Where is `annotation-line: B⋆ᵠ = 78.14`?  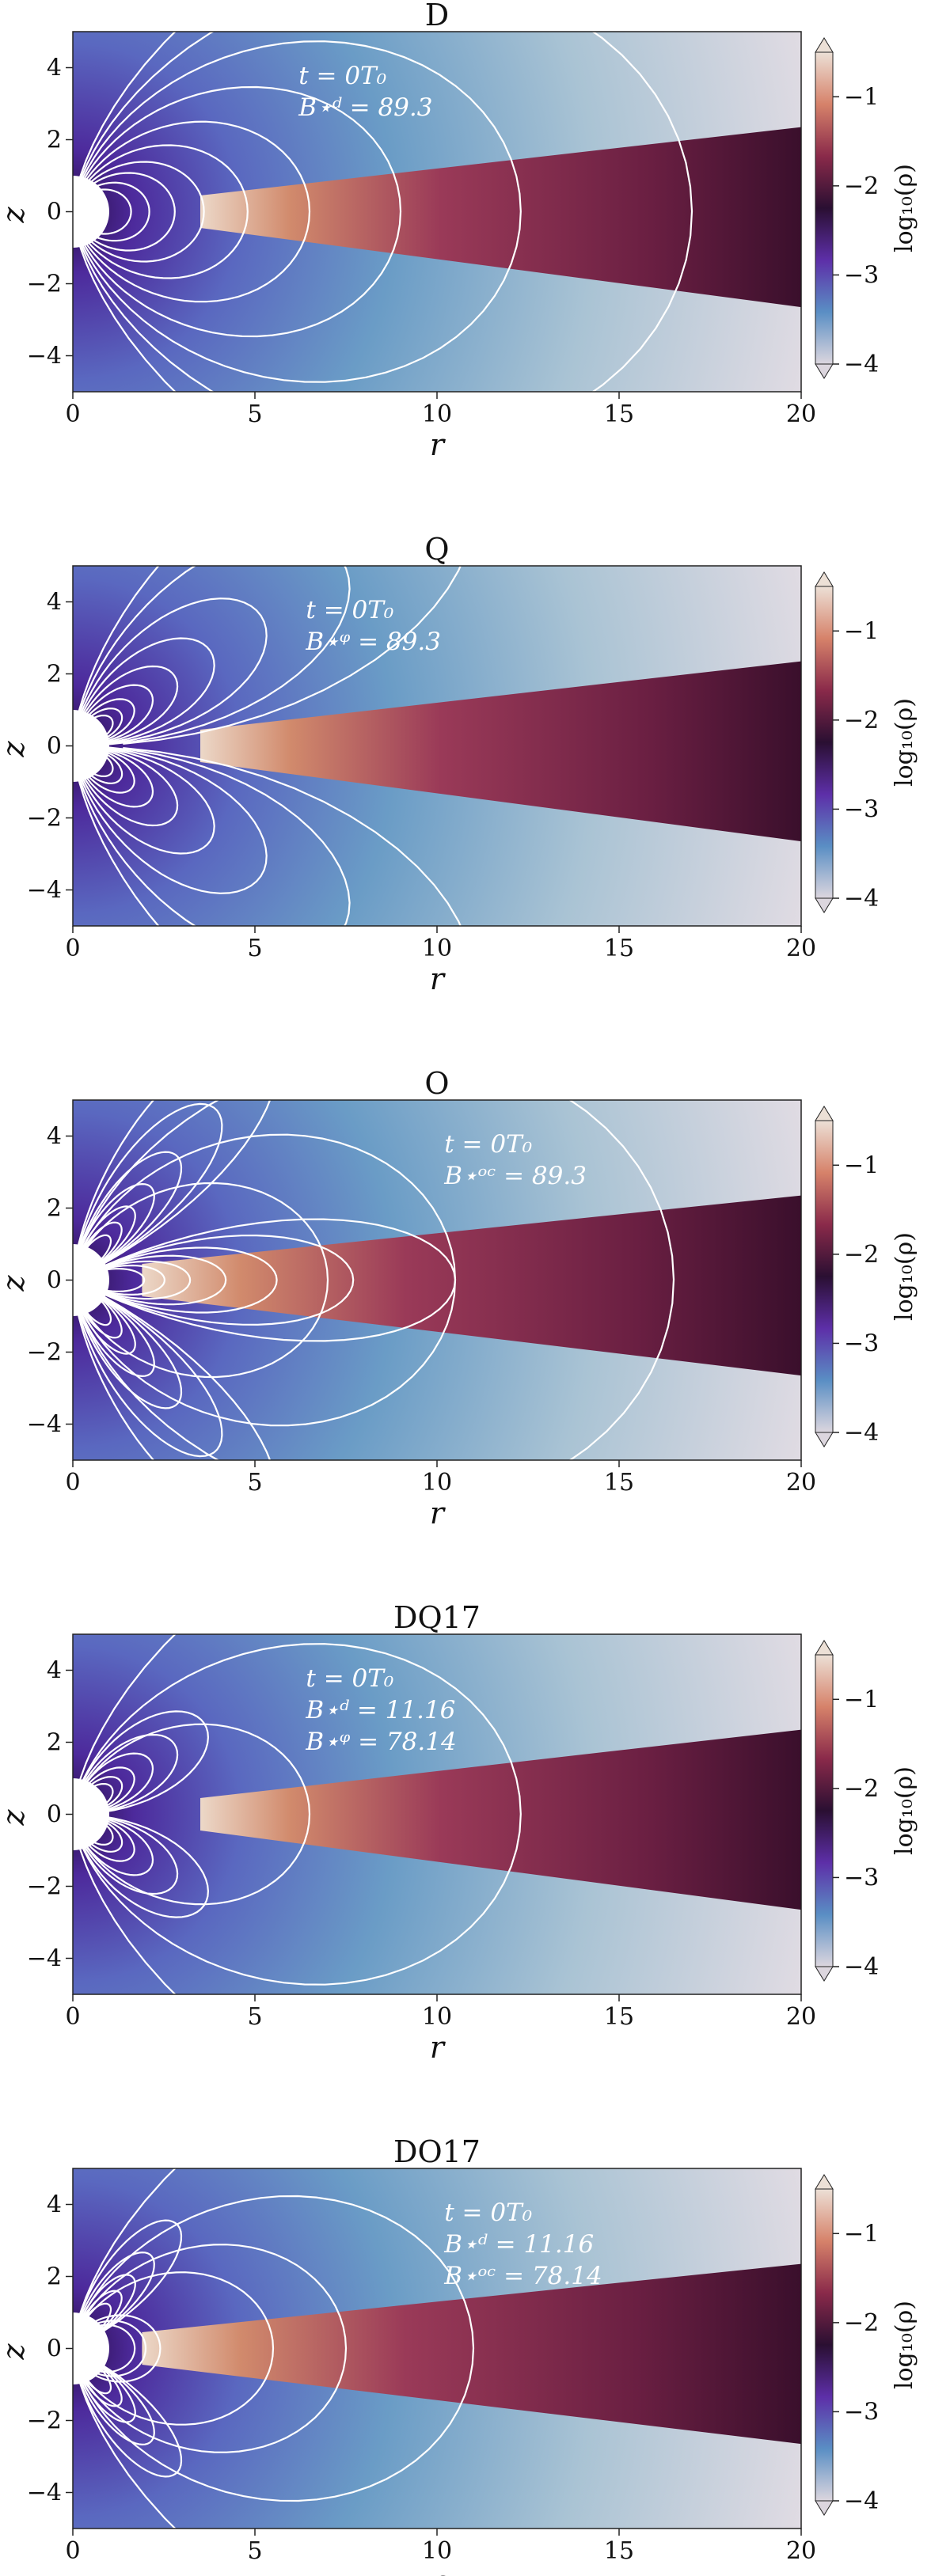
annotation-line: B⋆ᵠ = 78.14 is located at coordinates (380, 1742).